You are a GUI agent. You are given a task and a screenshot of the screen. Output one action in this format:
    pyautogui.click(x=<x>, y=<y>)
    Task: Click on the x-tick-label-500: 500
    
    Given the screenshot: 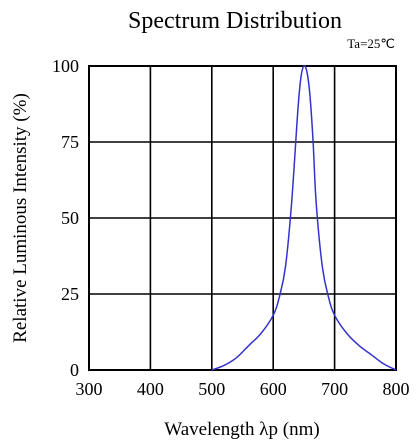 What is the action you would take?
    pyautogui.click(x=211, y=389)
    